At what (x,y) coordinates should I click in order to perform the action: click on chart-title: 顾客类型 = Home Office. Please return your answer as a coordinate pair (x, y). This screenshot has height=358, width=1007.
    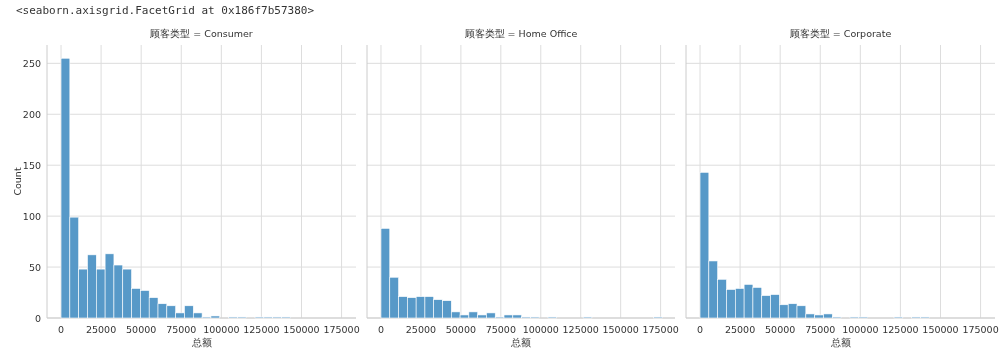
    Looking at the image, I should click on (521, 33).